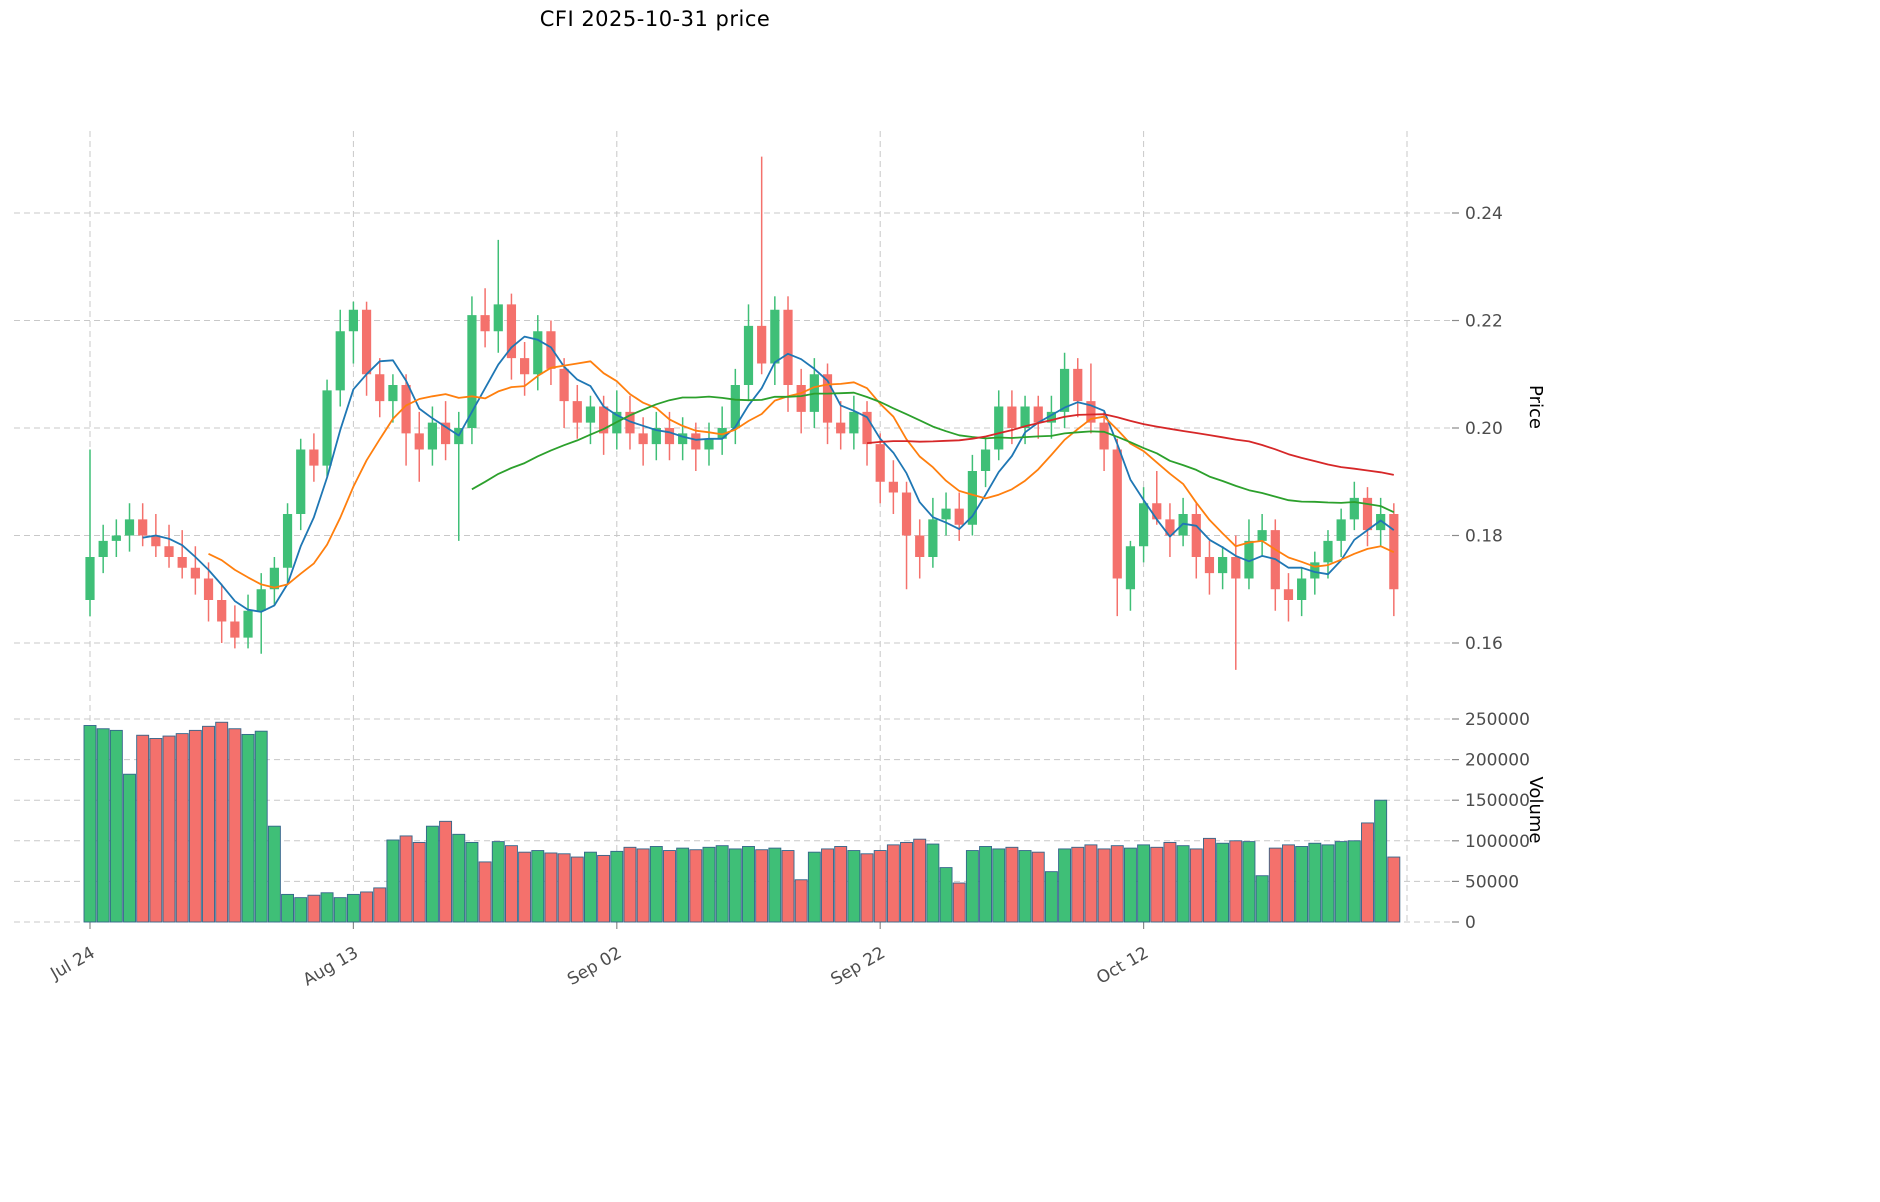 This screenshot has height=1202, width=1880. Describe the element at coordinates (1497, 801) in the screenshot. I see `volume-tick-label: 150000` at that location.